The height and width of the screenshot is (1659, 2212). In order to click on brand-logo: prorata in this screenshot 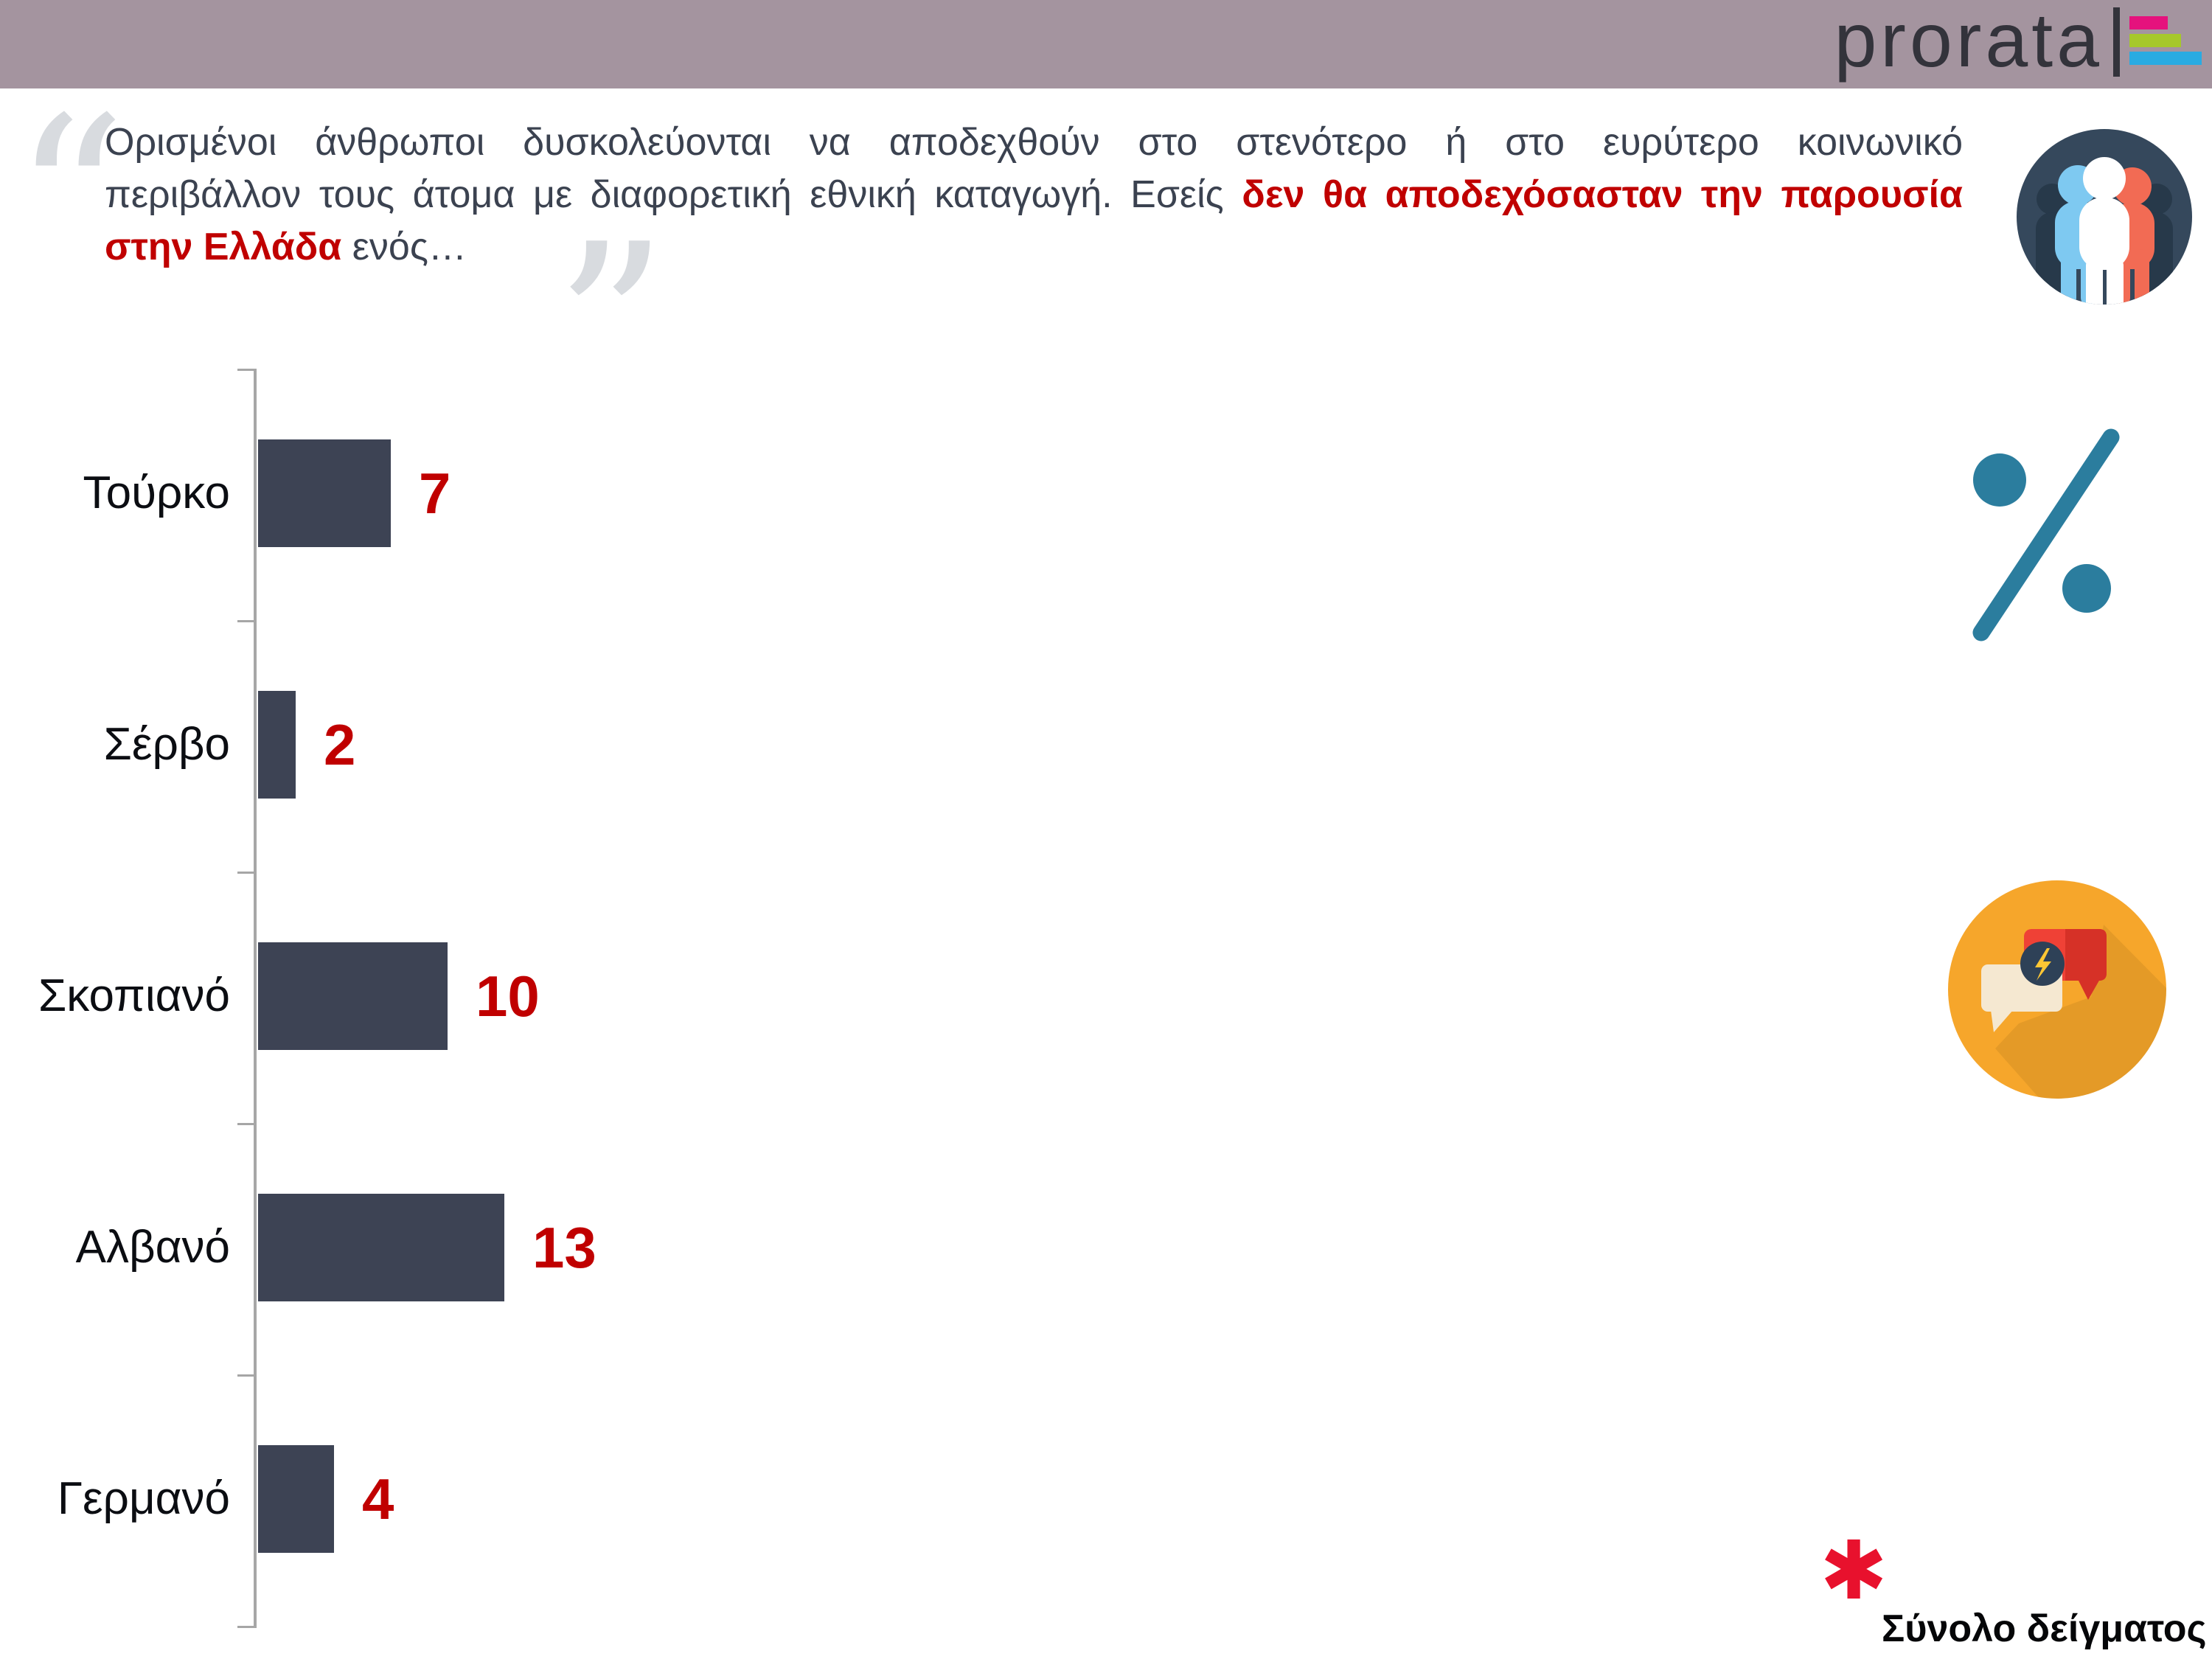, I will do `click(1968, 44)`.